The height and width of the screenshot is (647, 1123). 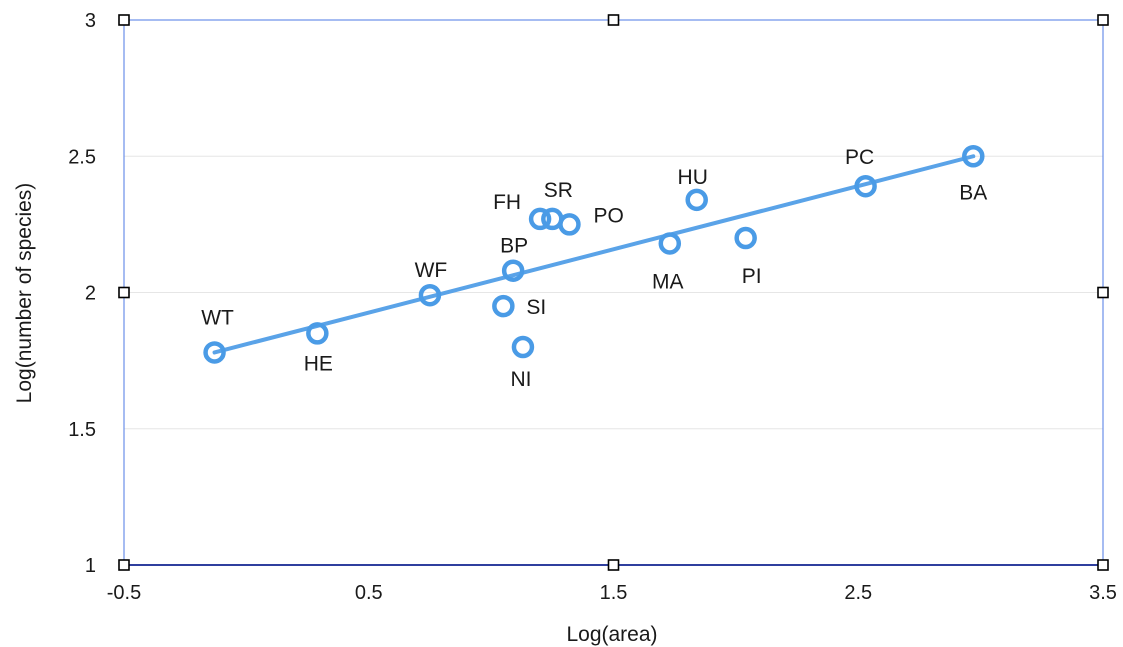 What do you see at coordinates (973, 192) in the screenshot?
I see `point-label-ba: BA` at bounding box center [973, 192].